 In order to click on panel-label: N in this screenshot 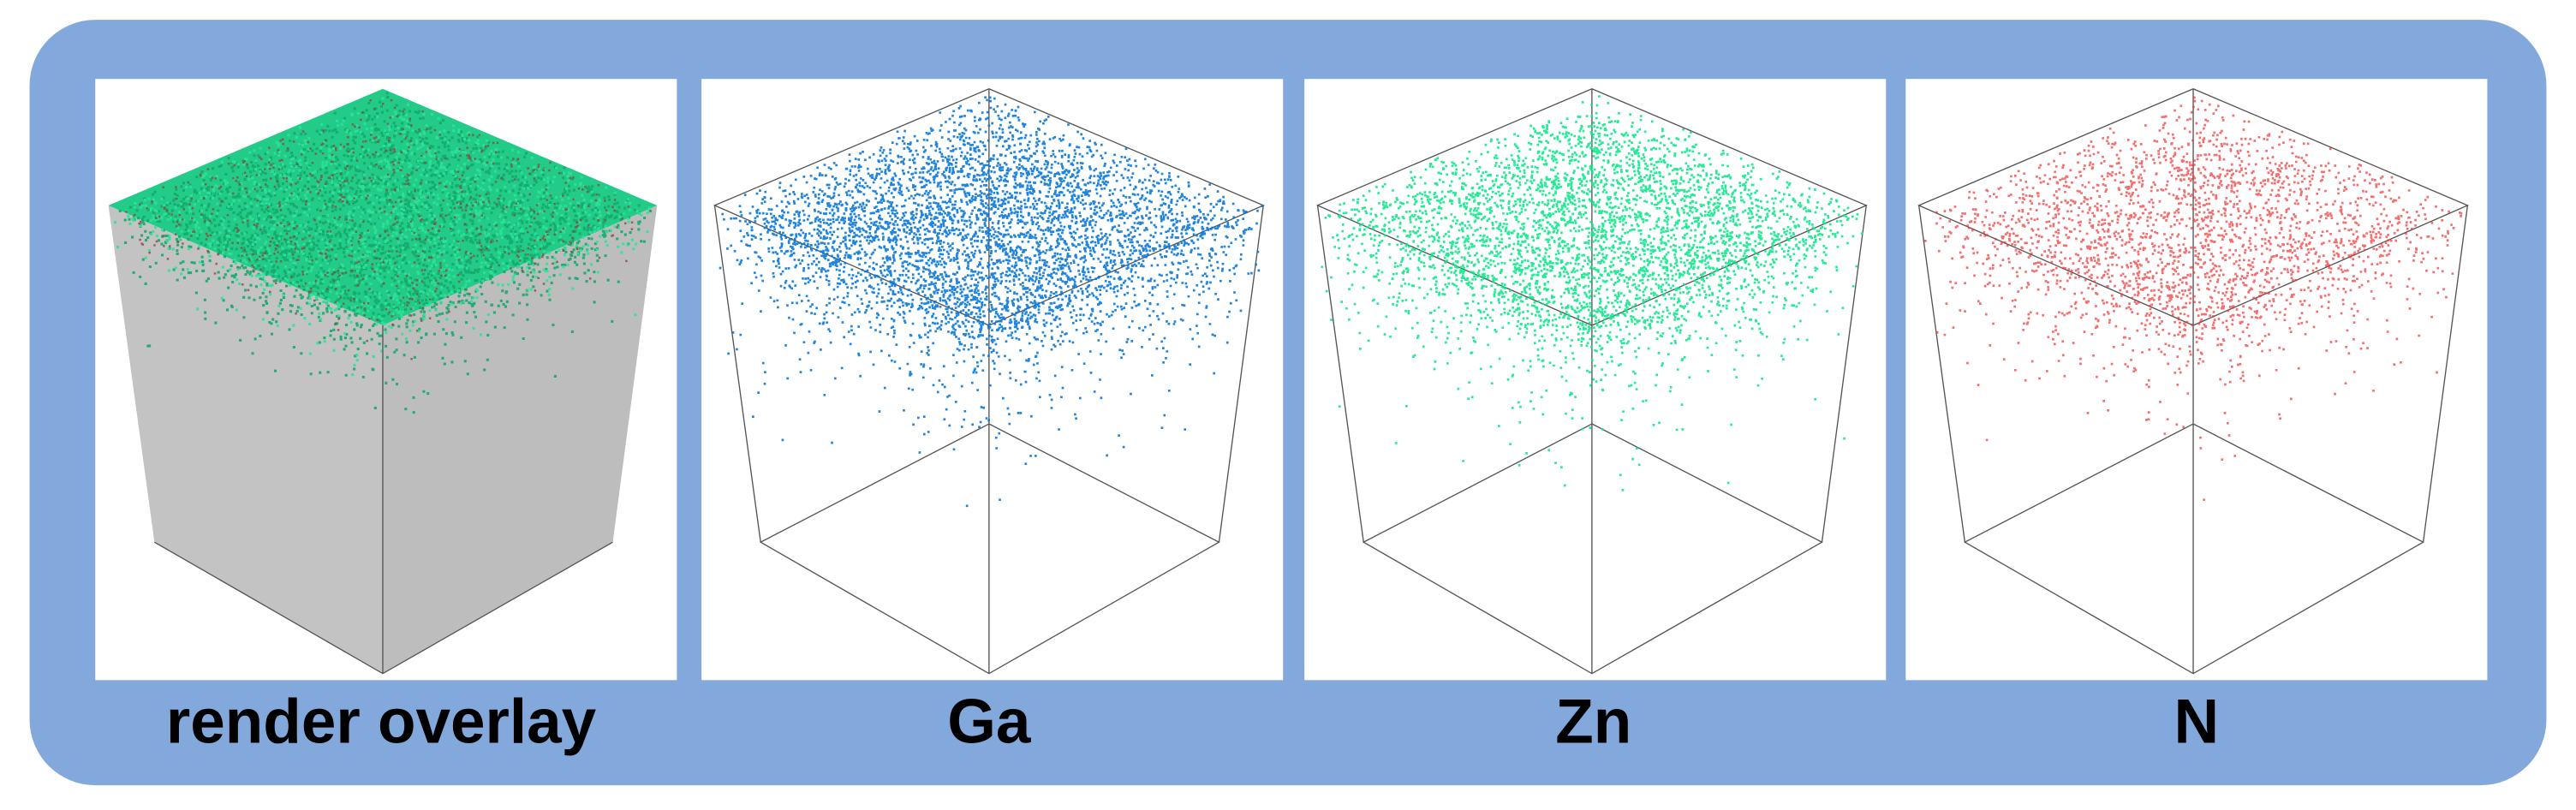, I will do `click(2197, 721)`.